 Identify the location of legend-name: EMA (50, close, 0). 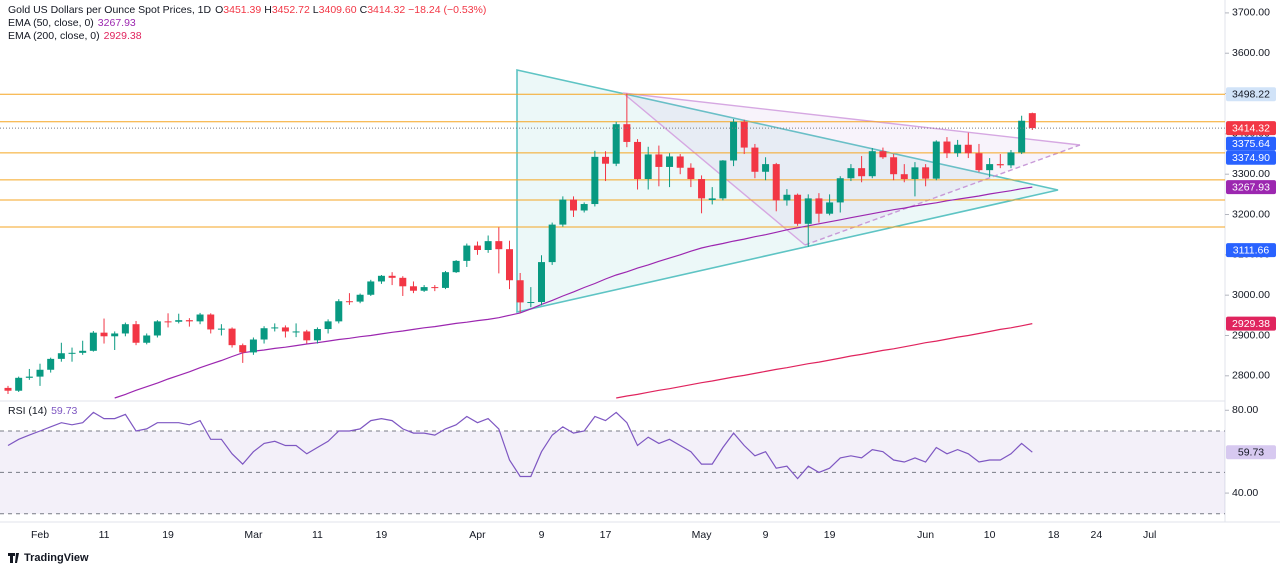
(51, 23).